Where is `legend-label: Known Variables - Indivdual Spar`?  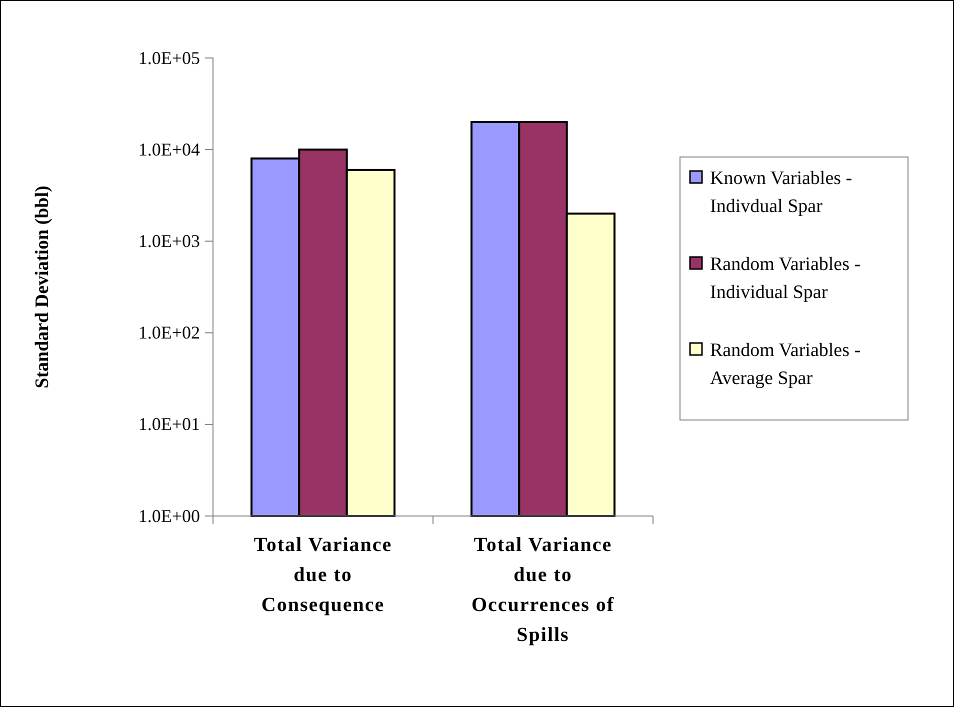
legend-label: Known Variables - Indivdual Spar is located at coordinates (781, 192).